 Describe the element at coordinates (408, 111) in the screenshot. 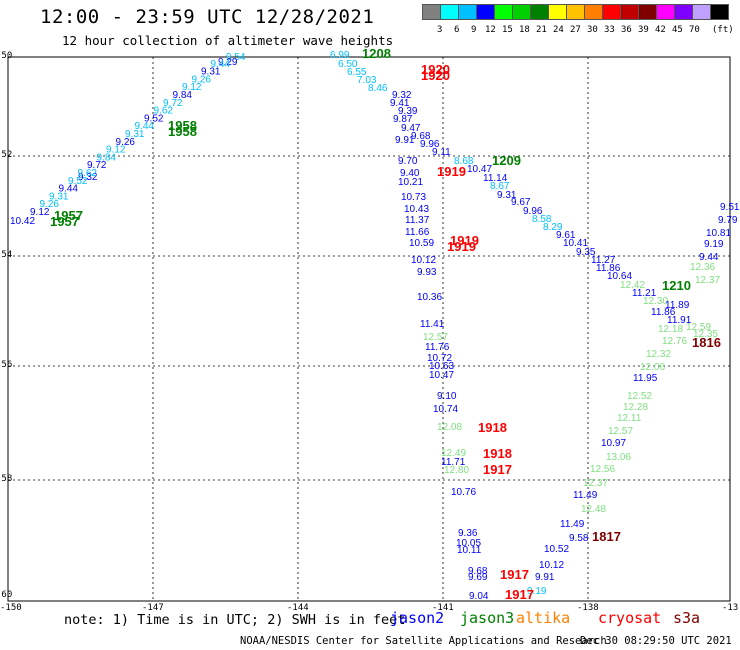

I see `swh-value-label: 9.39` at that location.